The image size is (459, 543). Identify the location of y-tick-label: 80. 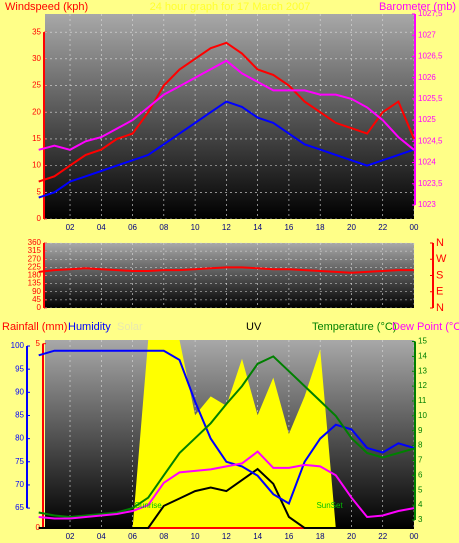
(19, 438).